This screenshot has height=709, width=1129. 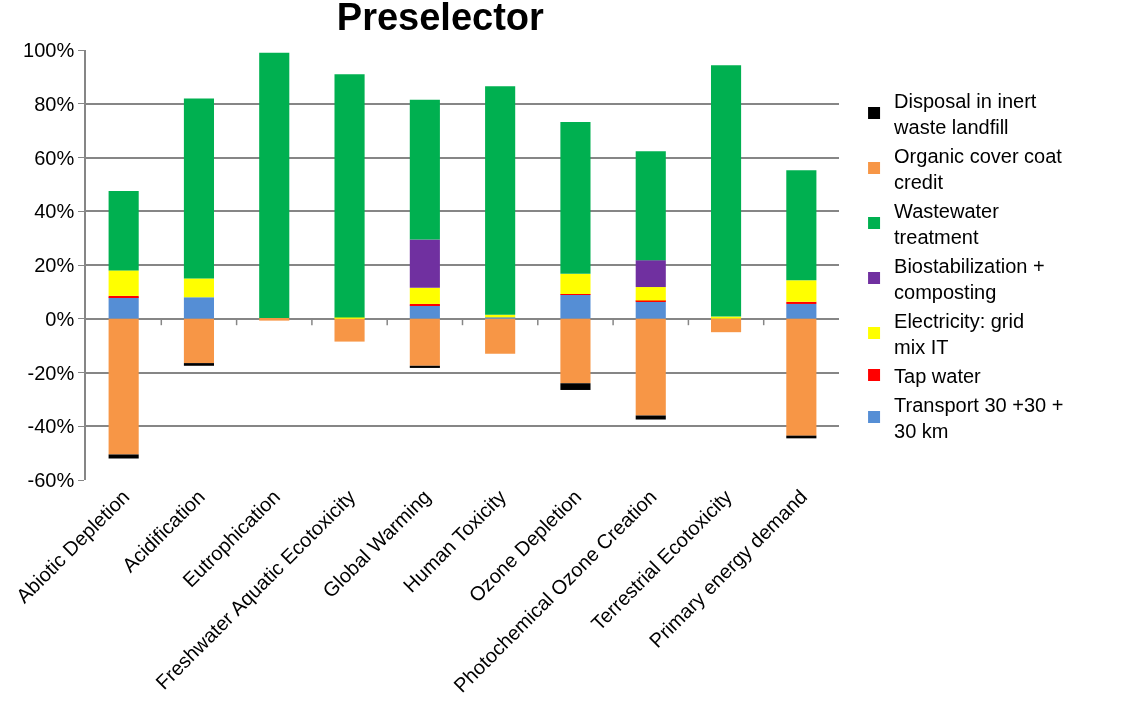 What do you see at coordinates (440, 19) in the screenshot?
I see `chart-title: Preselector` at bounding box center [440, 19].